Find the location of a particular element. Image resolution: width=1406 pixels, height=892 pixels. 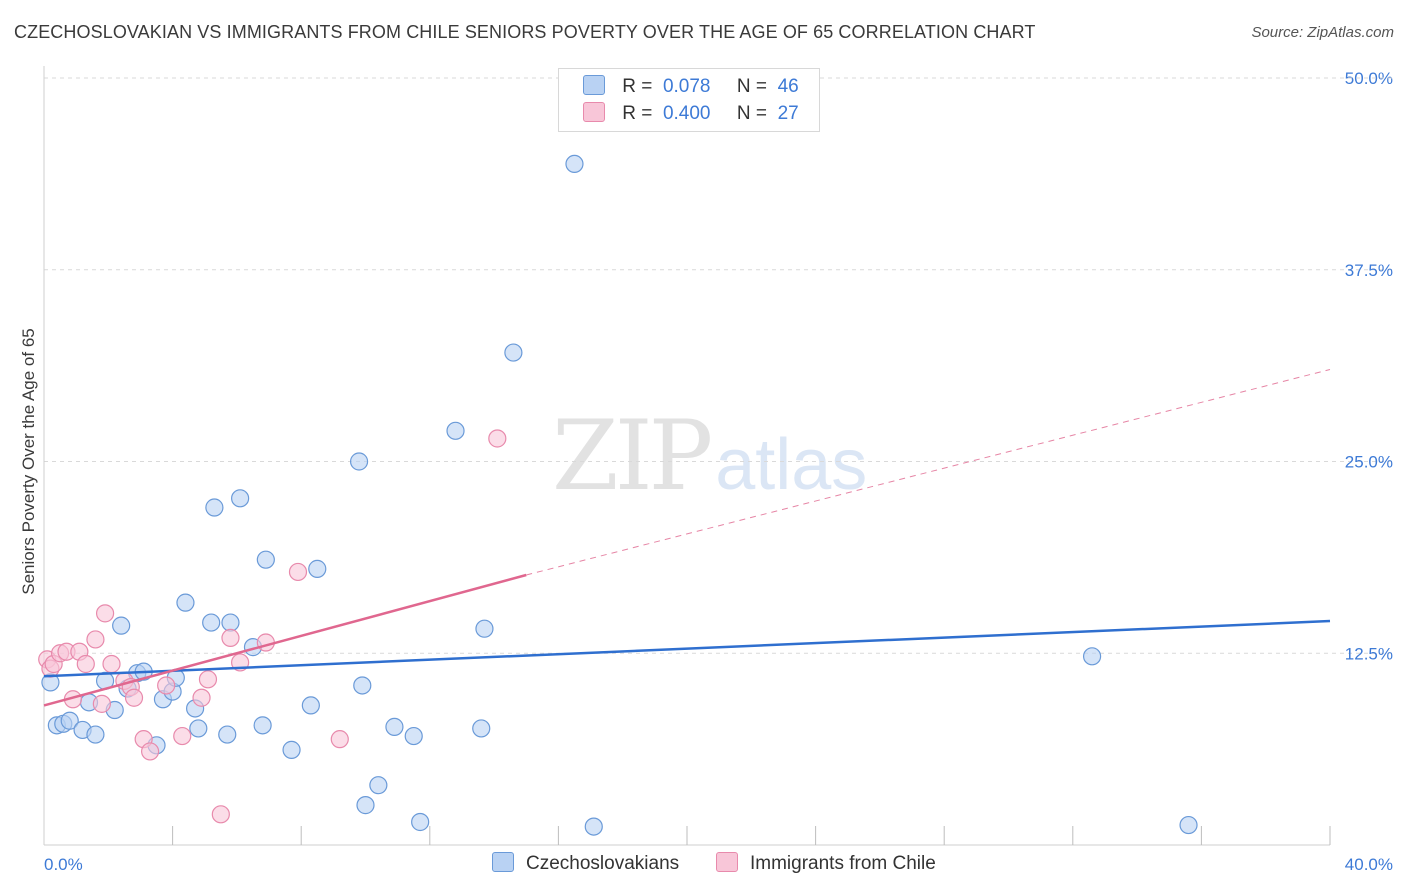

x-tick-label-max: 40.0% is located at coordinates (1369, 864).